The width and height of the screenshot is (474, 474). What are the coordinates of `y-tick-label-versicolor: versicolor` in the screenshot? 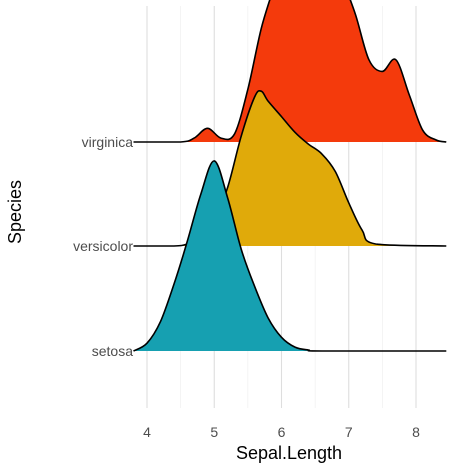 It's located at (103, 246).